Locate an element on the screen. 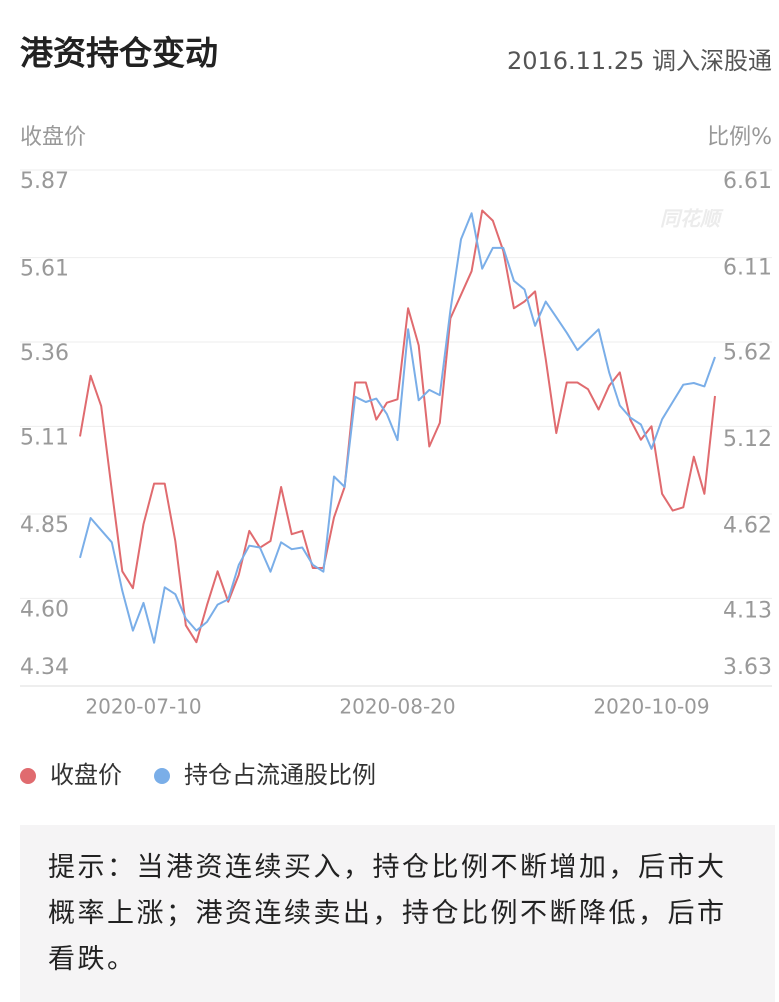 Image resolution: width=779 pixels, height=1002 pixels. y2-tick-label: 4.62 is located at coordinates (747, 526).